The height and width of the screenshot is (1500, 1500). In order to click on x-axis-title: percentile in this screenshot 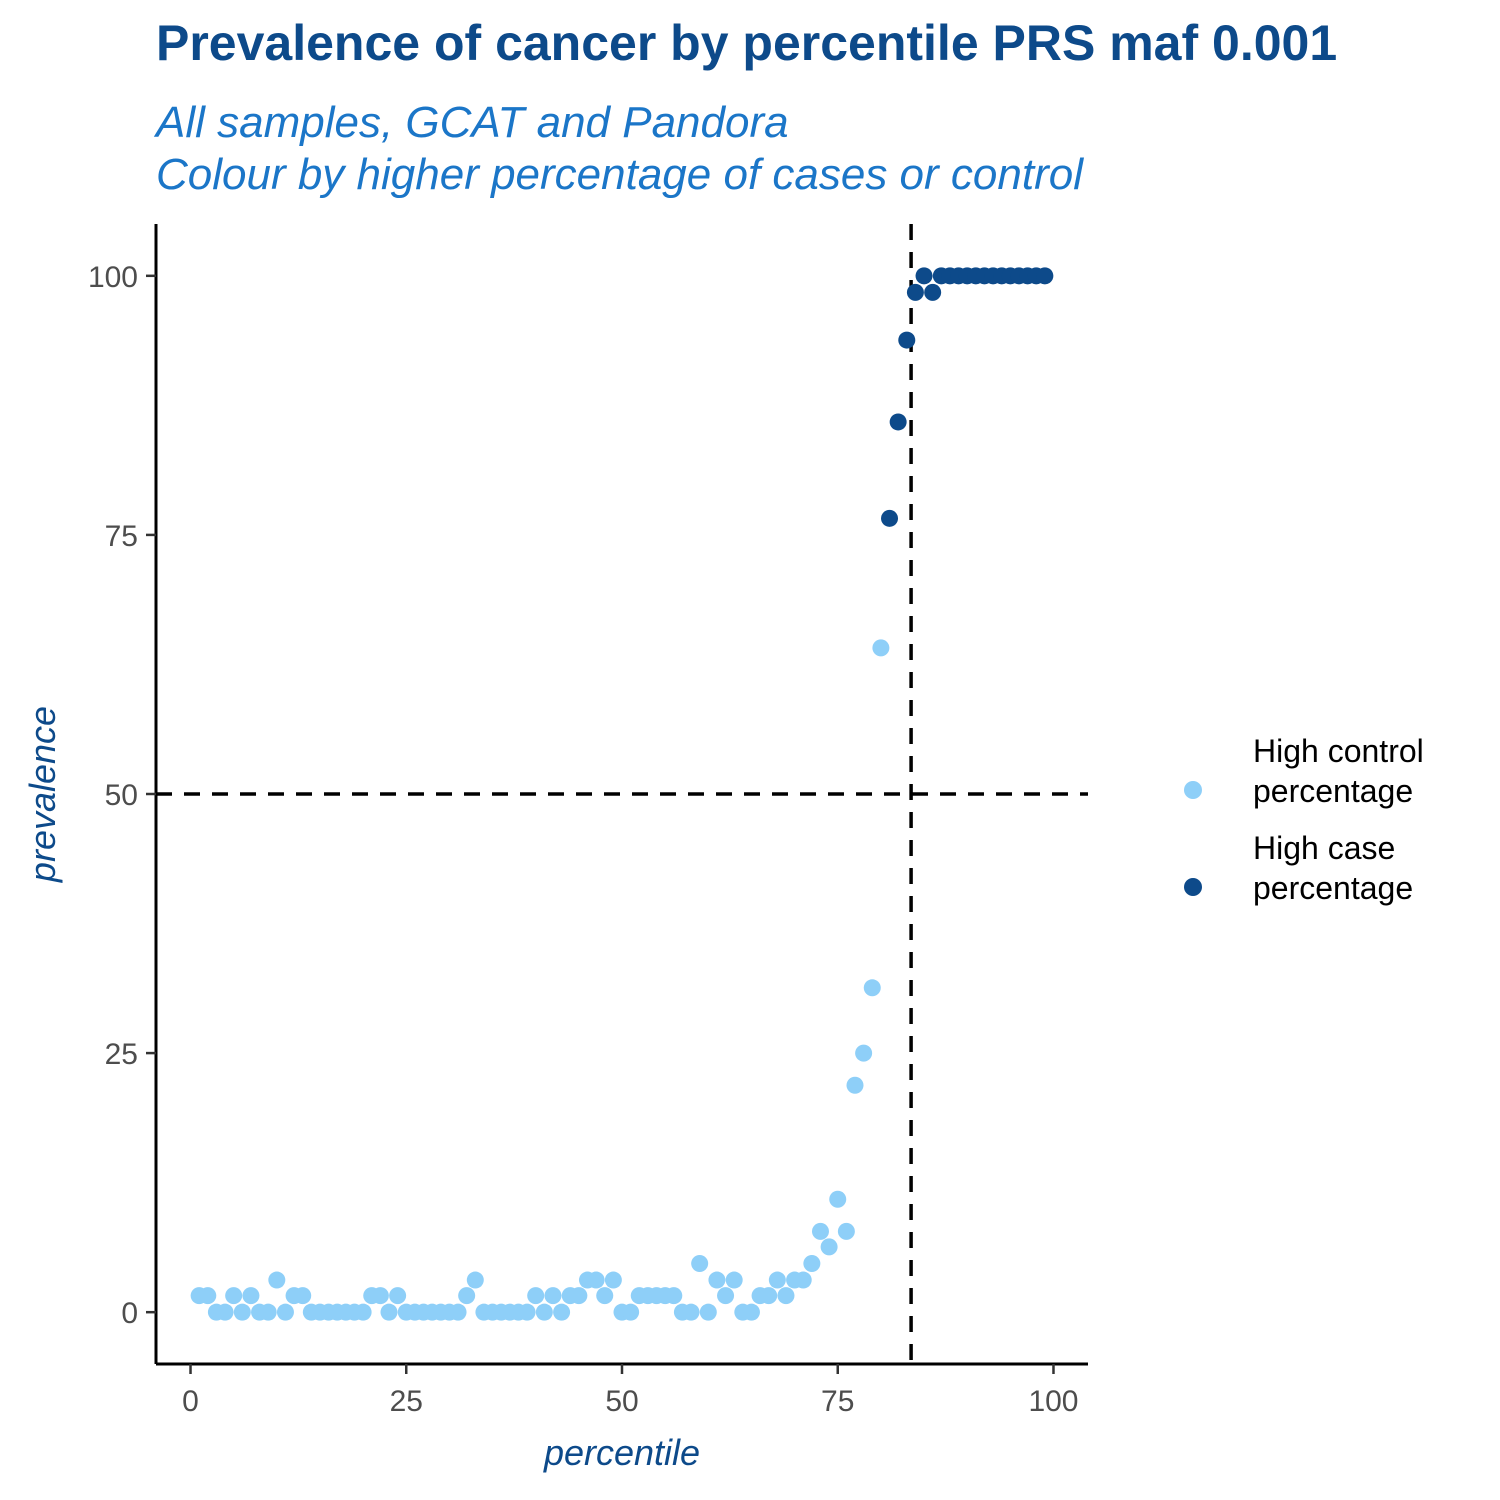, I will do `click(621, 1452)`.